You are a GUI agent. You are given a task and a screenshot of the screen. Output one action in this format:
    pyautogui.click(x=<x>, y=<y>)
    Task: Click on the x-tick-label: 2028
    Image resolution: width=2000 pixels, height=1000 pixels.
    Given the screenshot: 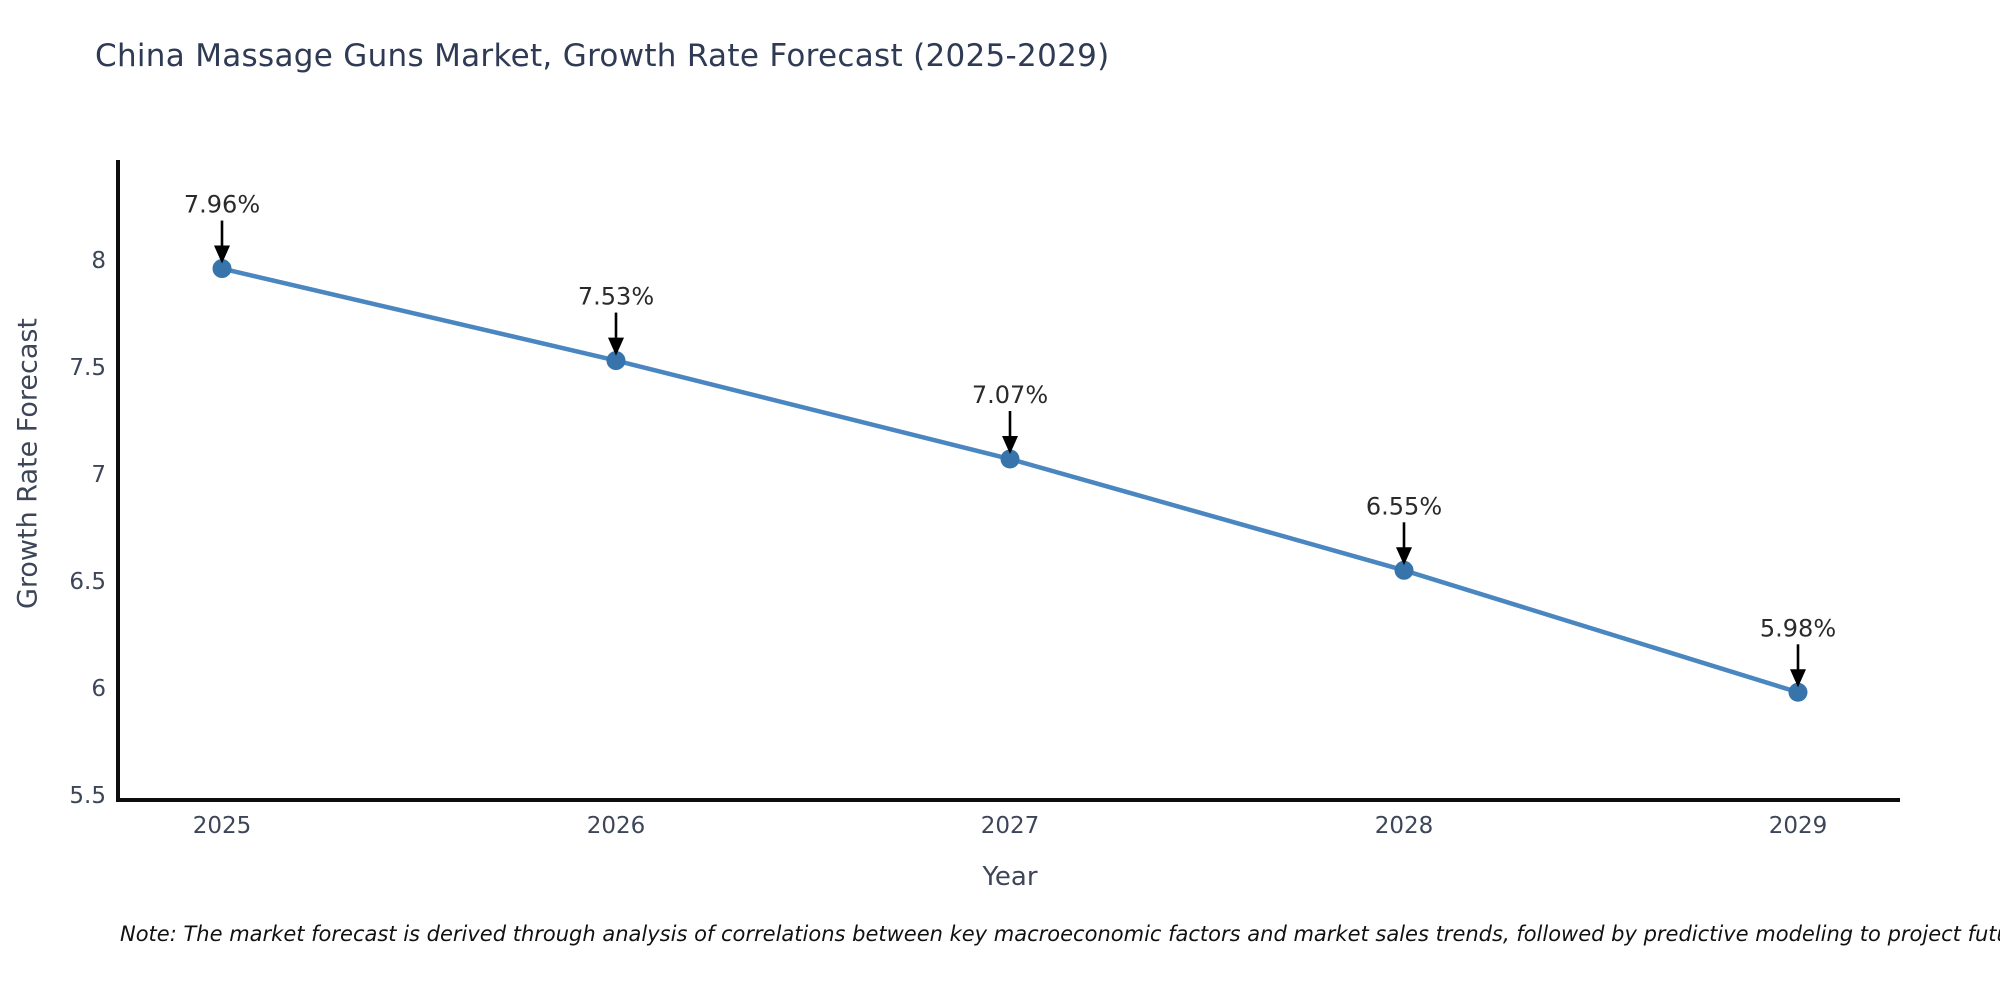 What is the action you would take?
    pyautogui.click(x=1404, y=826)
    